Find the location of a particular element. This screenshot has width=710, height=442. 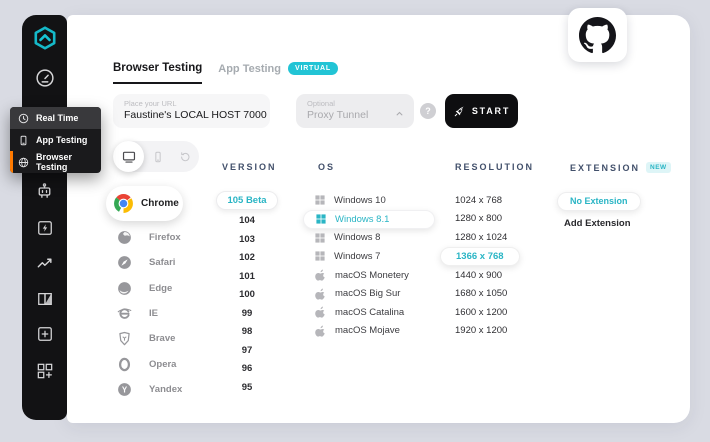

analytics-trend-icon is located at coordinates (44, 263).